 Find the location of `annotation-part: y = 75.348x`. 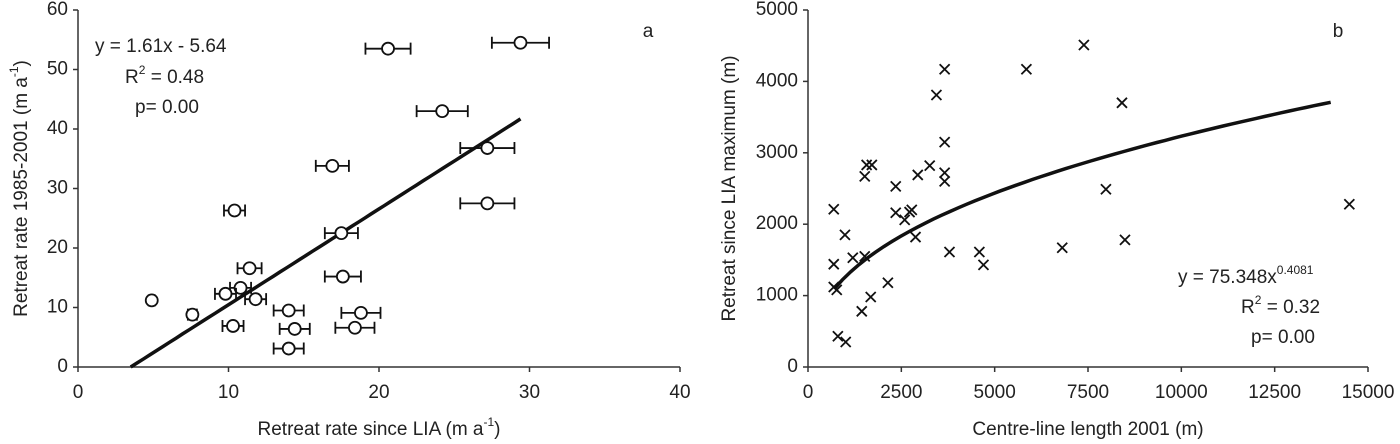

annotation-part: y = 75.348x is located at coordinates (1227, 277).